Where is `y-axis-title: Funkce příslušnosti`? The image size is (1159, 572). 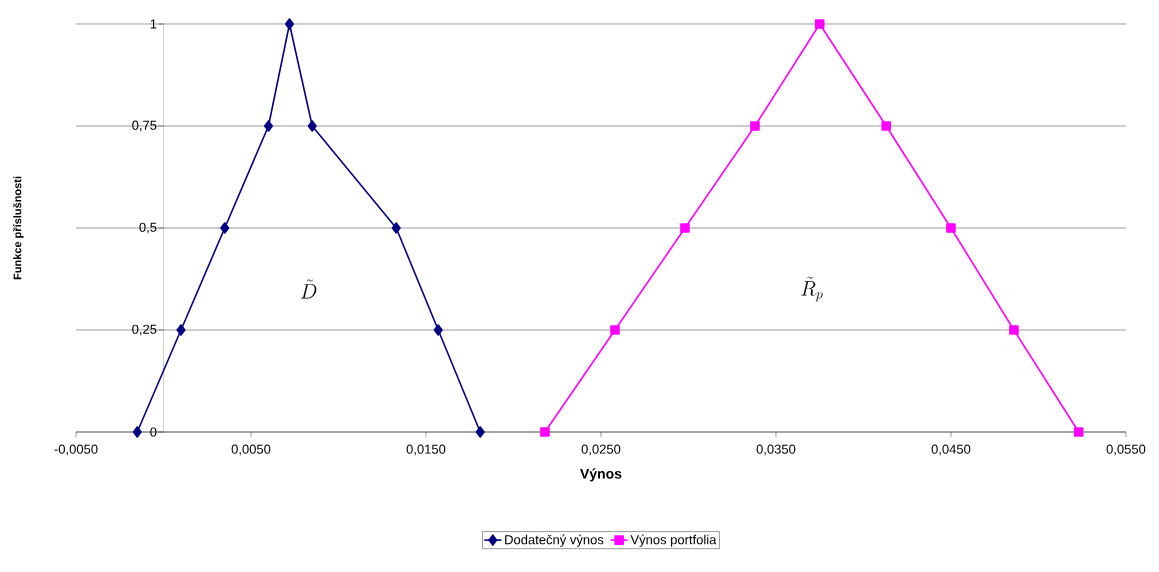 y-axis-title: Funkce příslušnosti is located at coordinates (18, 228).